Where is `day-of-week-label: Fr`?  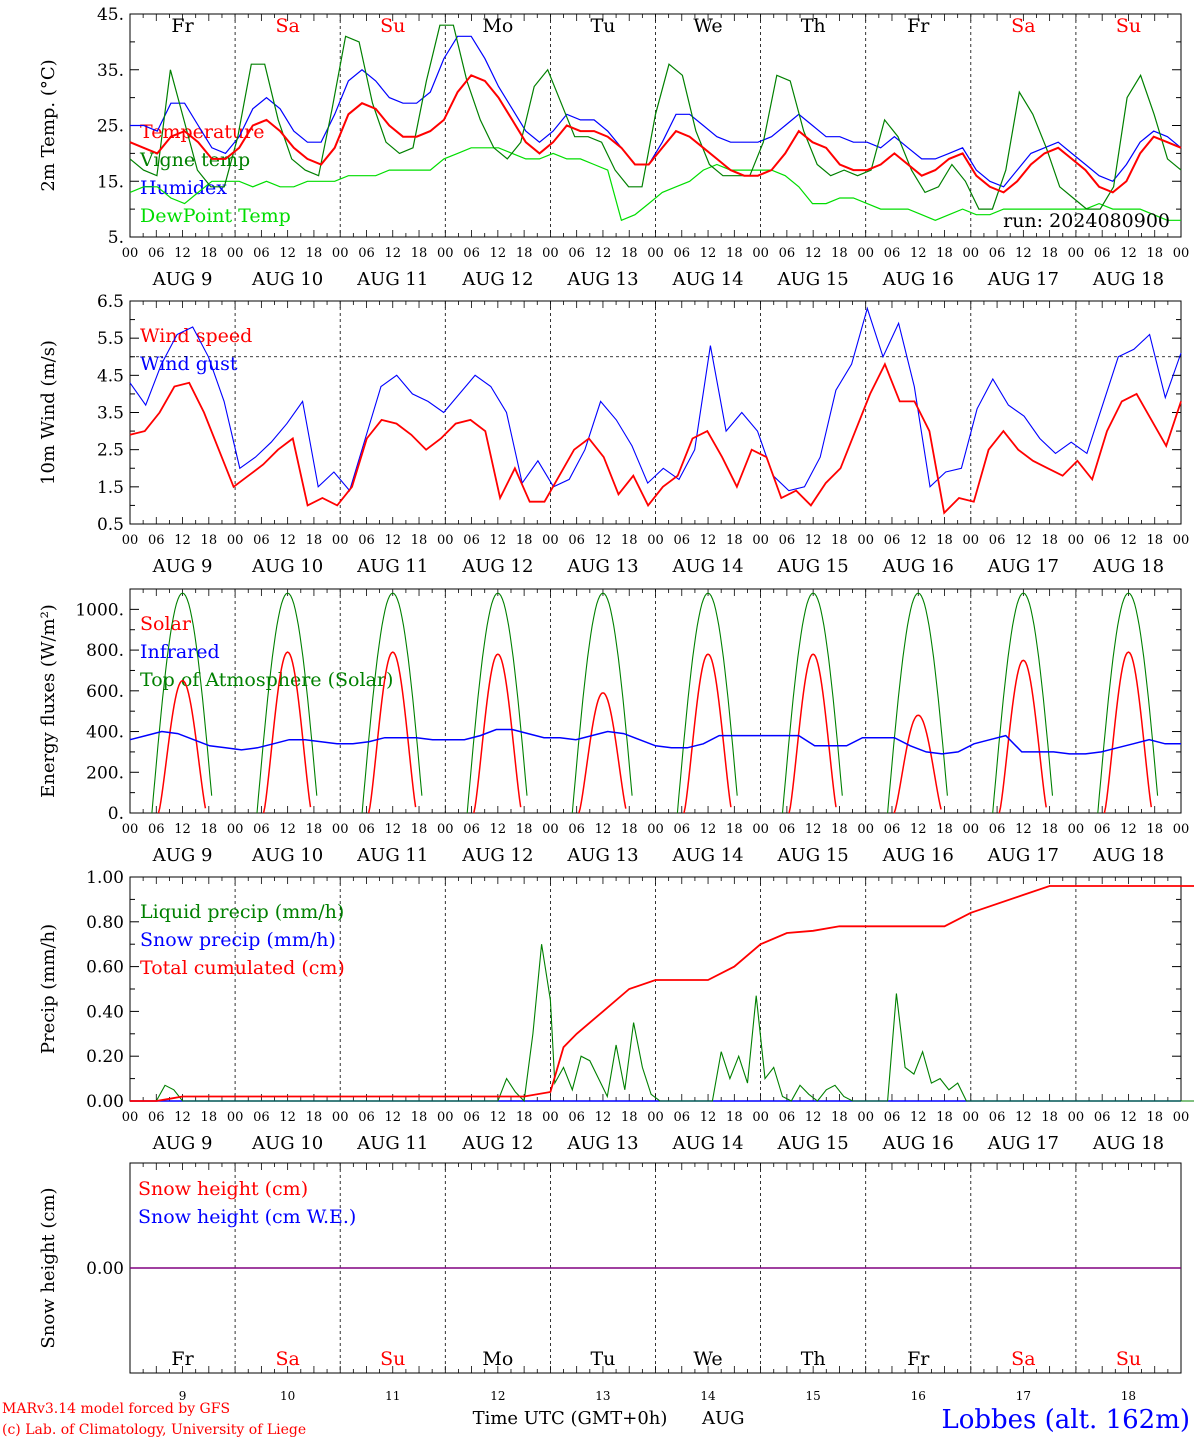
day-of-week-label: Fr is located at coordinates (918, 1359).